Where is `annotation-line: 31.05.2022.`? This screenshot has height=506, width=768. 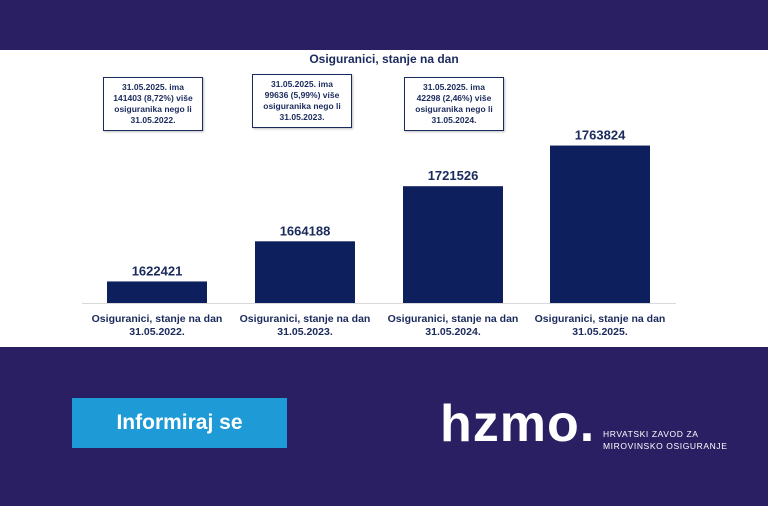
annotation-line: 31.05.2022. is located at coordinates (153, 120).